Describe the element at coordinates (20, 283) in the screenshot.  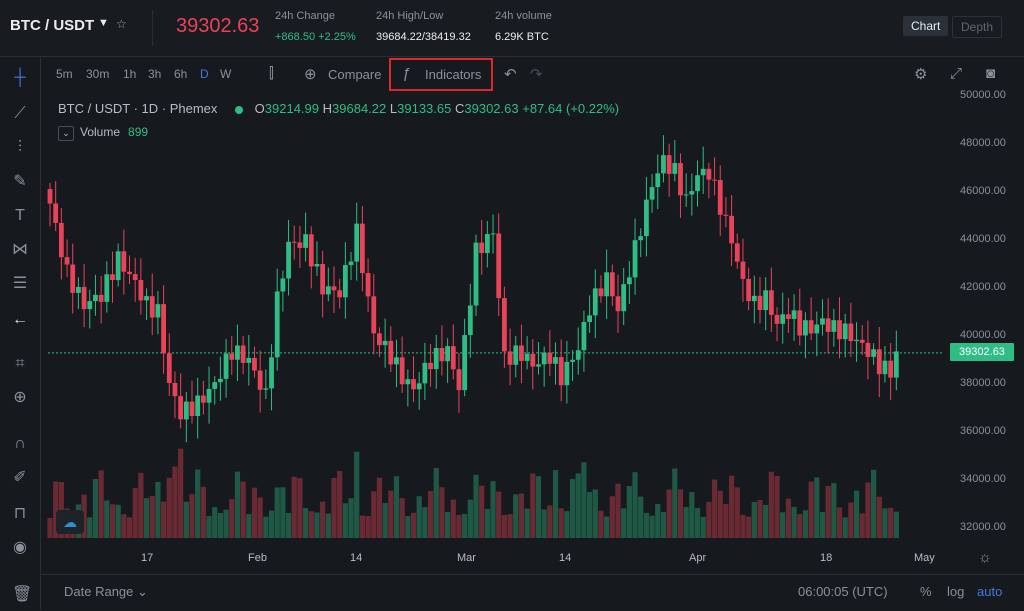
I see `fib-icon: ☰` at that location.